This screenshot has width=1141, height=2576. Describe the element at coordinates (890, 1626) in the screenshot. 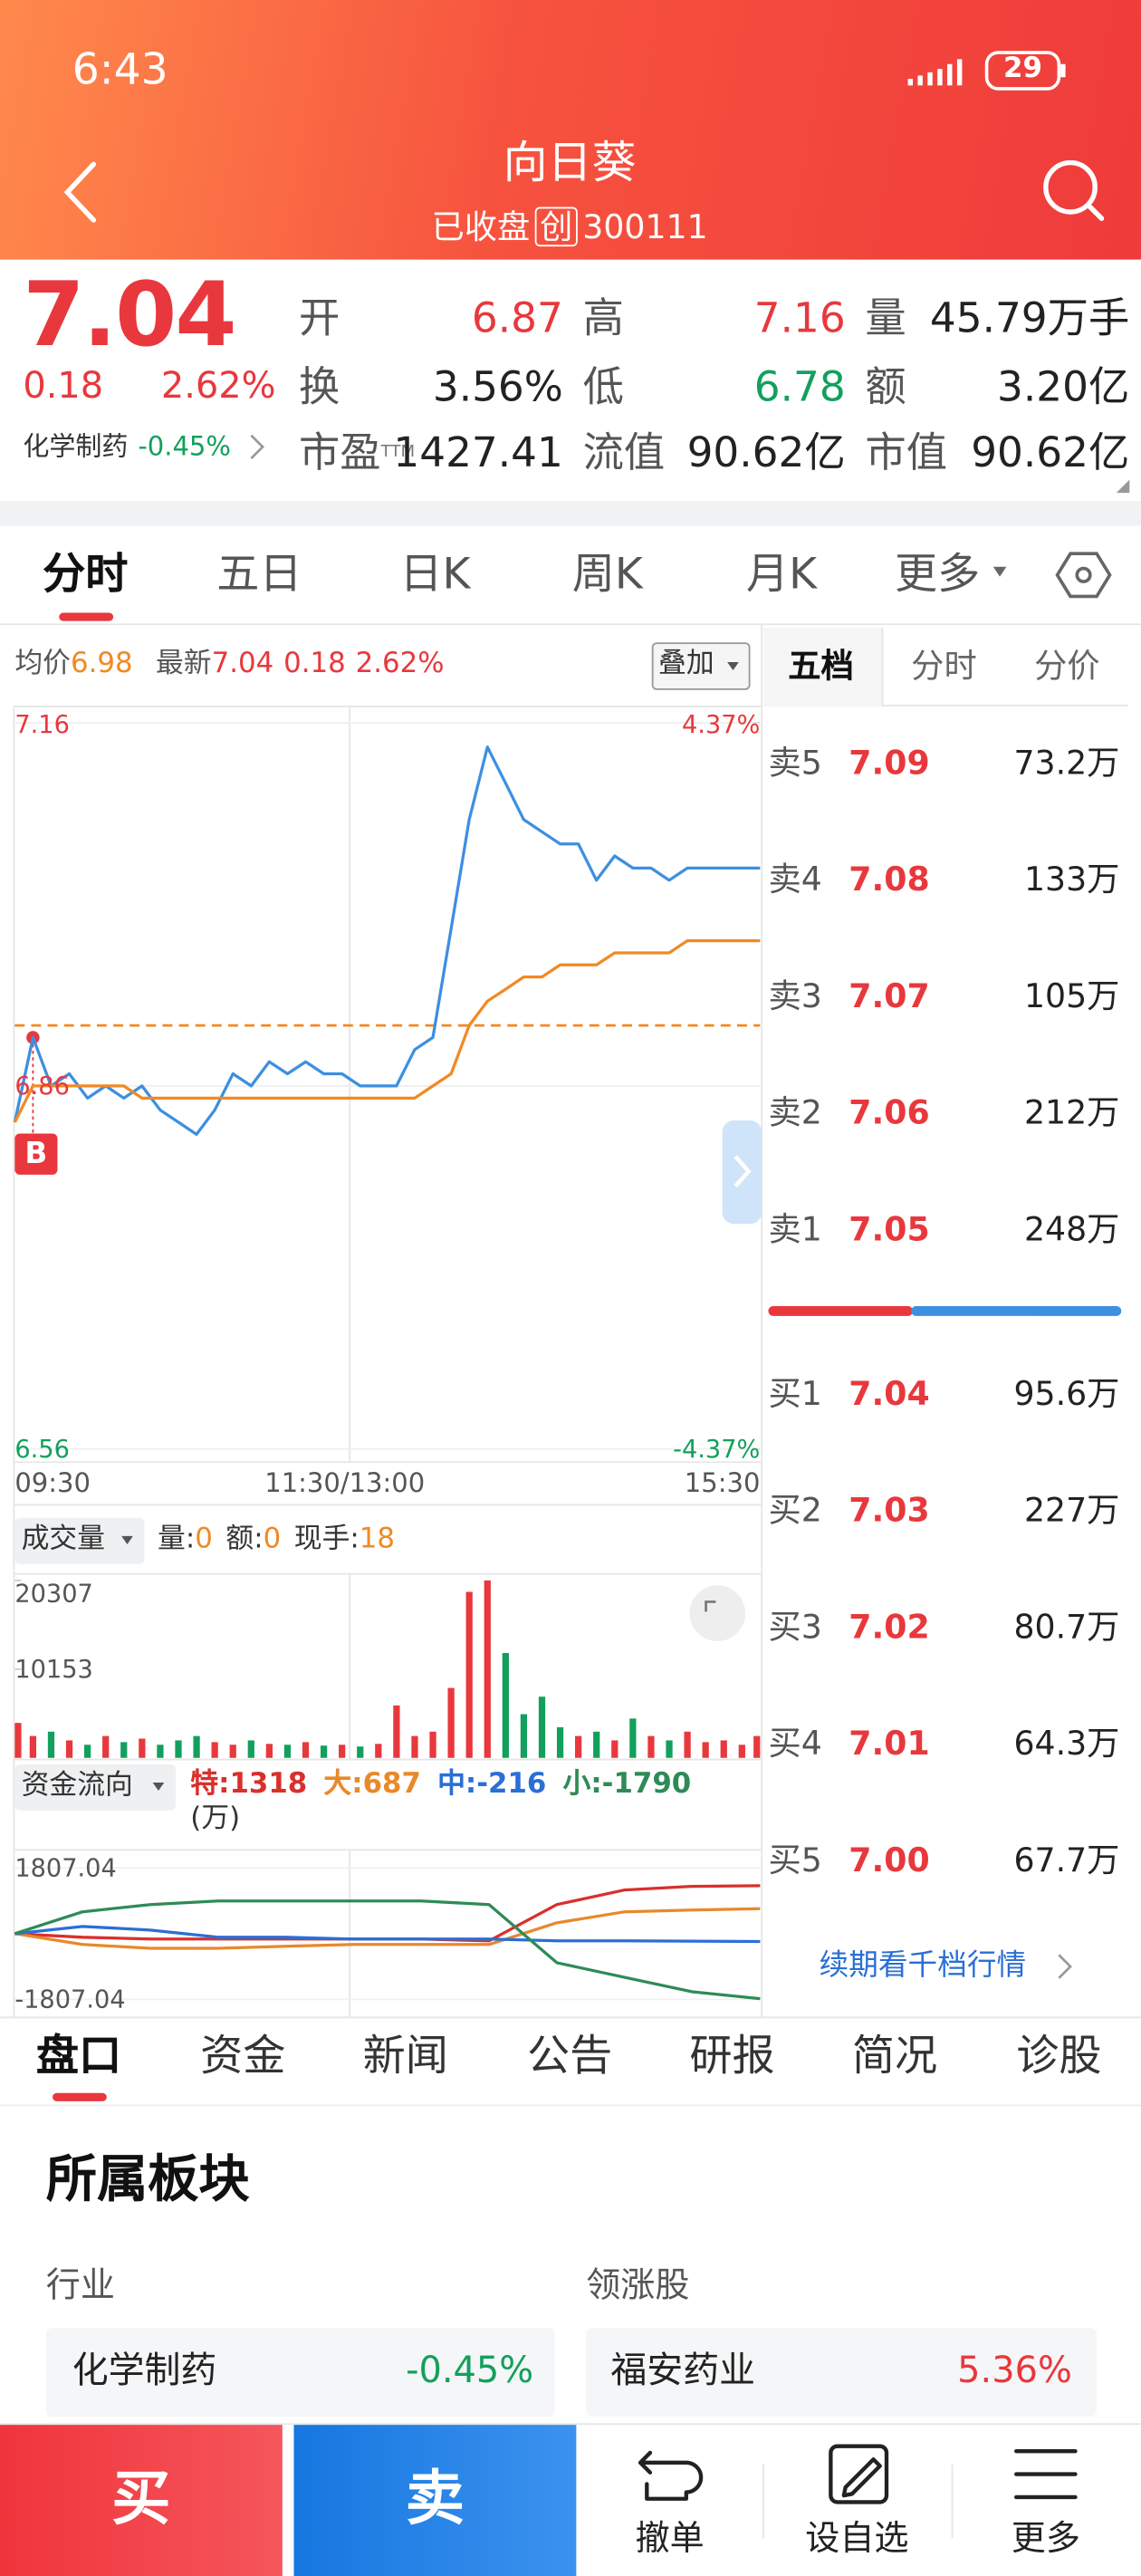

I see `book-price: 7.02` at that location.